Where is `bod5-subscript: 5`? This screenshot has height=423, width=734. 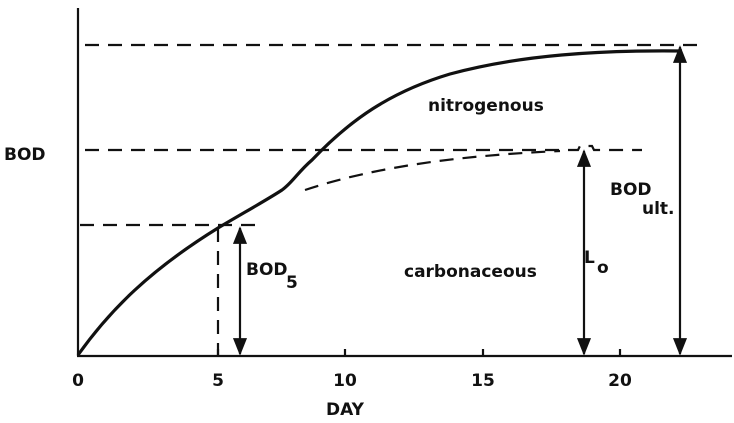
bod5-subscript: 5 is located at coordinates (292, 283).